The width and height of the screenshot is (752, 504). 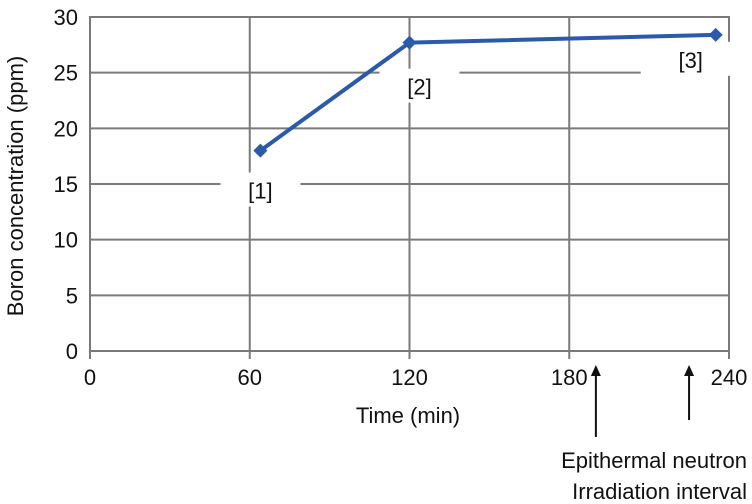 What do you see at coordinates (15, 186) in the screenshot?
I see `y-axis-title: Boron concentration (ppm)` at bounding box center [15, 186].